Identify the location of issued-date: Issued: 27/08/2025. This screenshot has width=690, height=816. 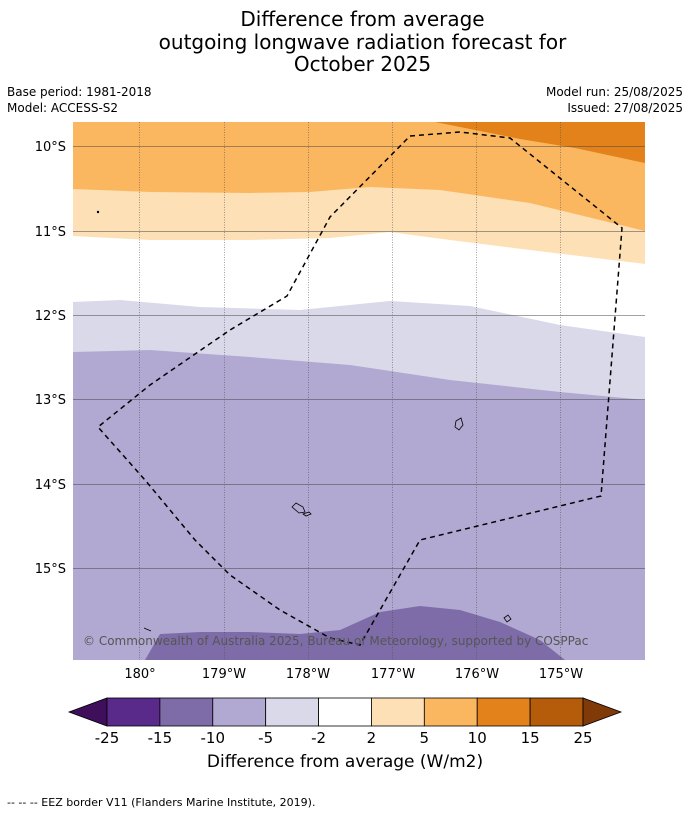
(625, 108).